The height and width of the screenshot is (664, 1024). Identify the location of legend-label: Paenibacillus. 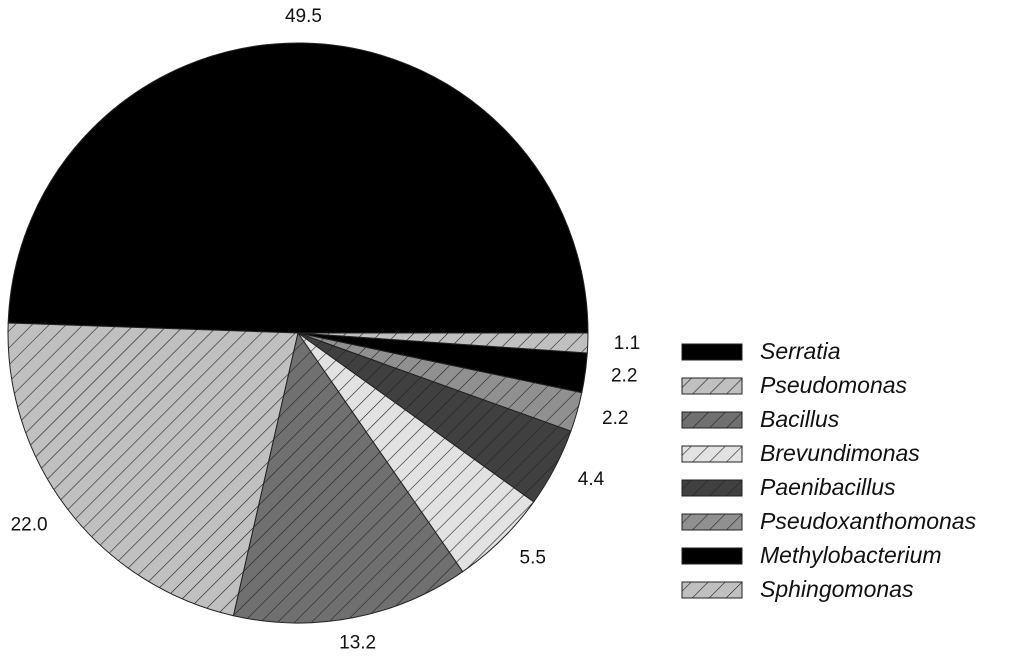
(828, 487).